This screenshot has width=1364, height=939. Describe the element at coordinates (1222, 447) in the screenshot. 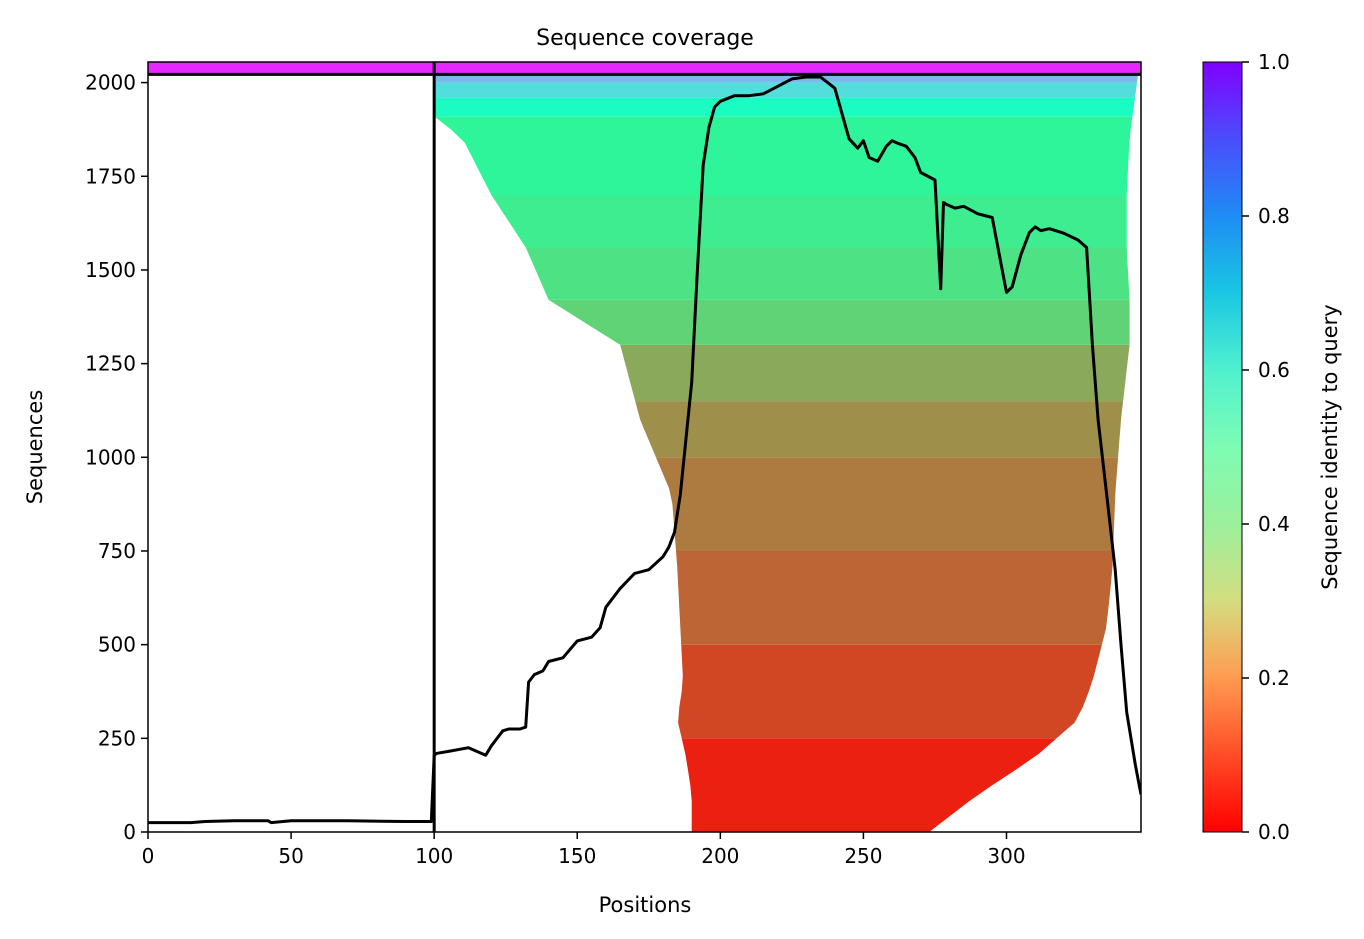

I see `colorbar` at that location.